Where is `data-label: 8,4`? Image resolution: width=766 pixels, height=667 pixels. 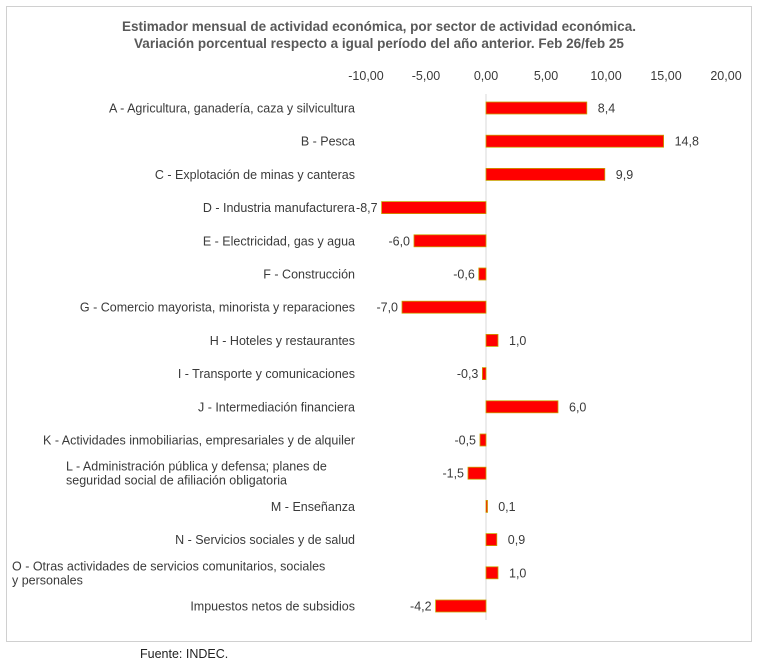 data-label: 8,4 is located at coordinates (606, 109).